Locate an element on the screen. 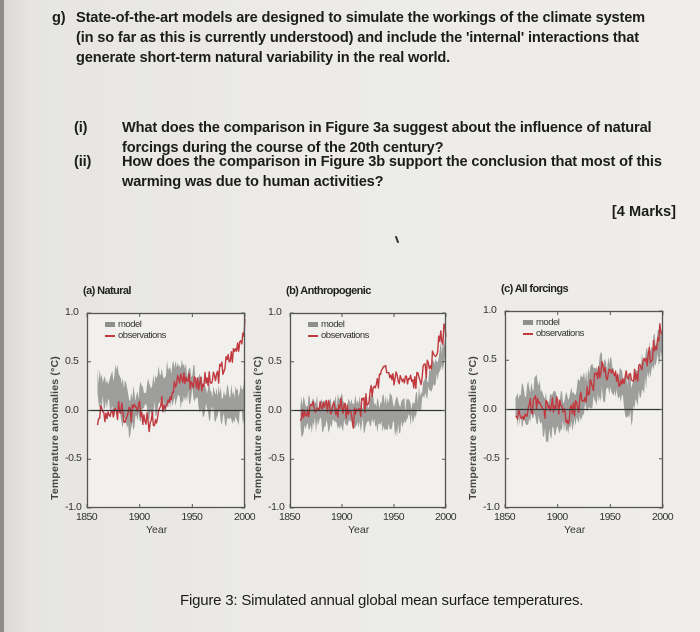 The image size is (700, 632). model-series-band is located at coordinates (589, 381).